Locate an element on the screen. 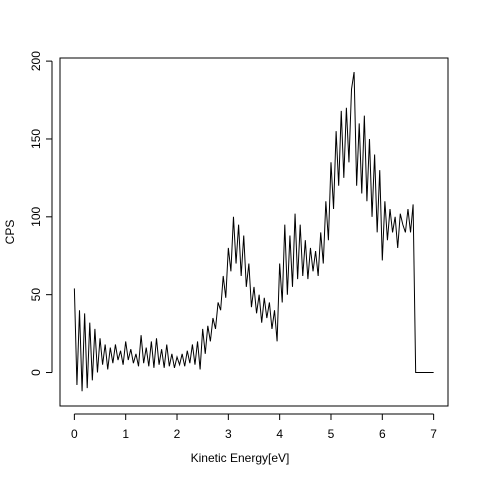 Image resolution: width=480 pixels, height=485 pixels. x-tick-label: 1 is located at coordinates (125, 434).